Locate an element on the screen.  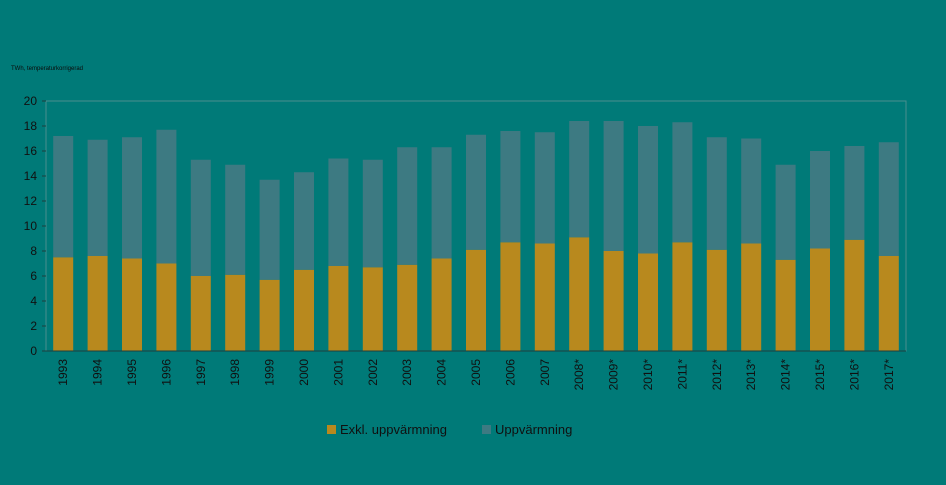
x-tick-label: 2015* is located at coordinates (820, 375).